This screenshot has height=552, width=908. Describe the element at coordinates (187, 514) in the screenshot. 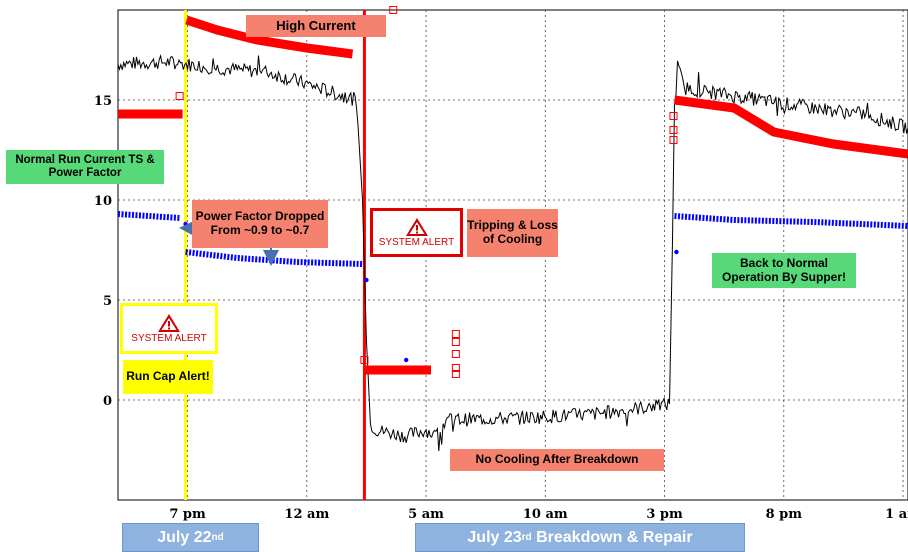

I see `x-tick-label: 7 pm` at that location.